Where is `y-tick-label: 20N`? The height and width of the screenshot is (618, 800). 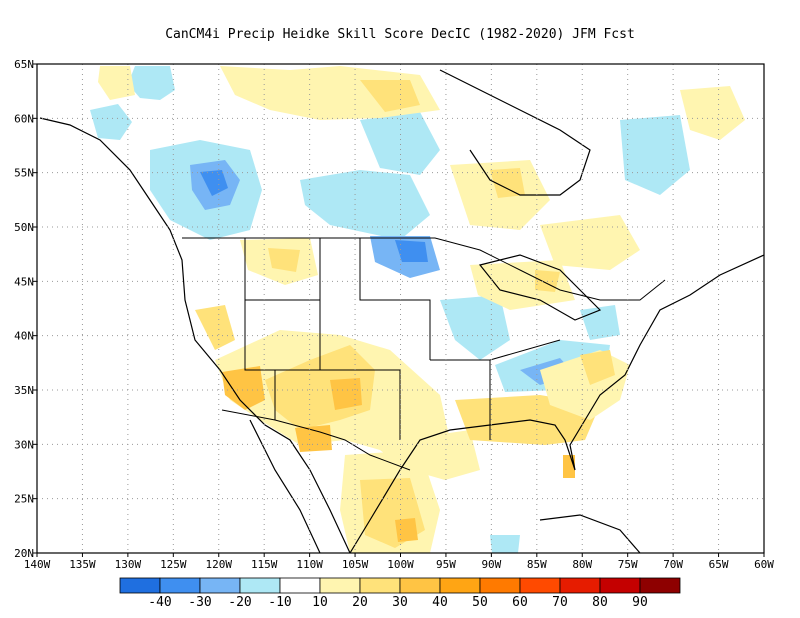
y-tick-label: 20N is located at coordinates (24, 553).